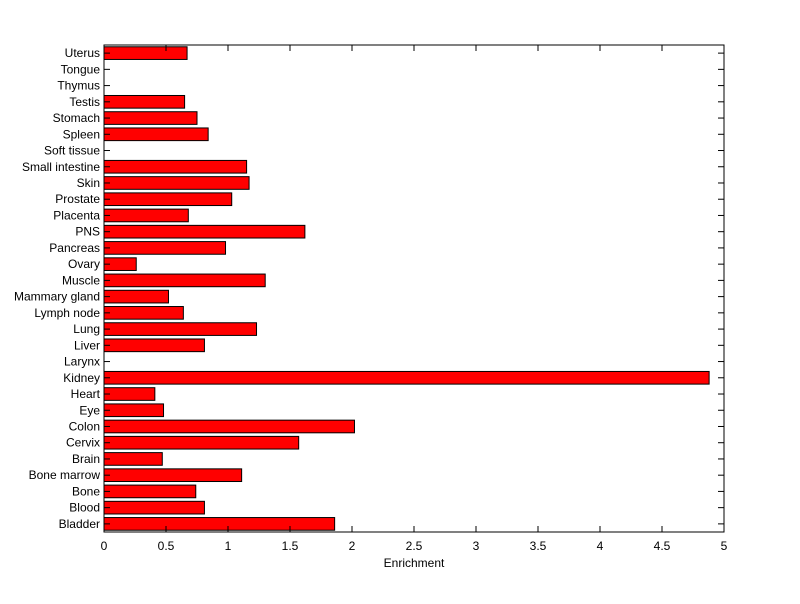  What do you see at coordinates (290, 546) in the screenshot?
I see `x-tick-label: 1.5` at bounding box center [290, 546].